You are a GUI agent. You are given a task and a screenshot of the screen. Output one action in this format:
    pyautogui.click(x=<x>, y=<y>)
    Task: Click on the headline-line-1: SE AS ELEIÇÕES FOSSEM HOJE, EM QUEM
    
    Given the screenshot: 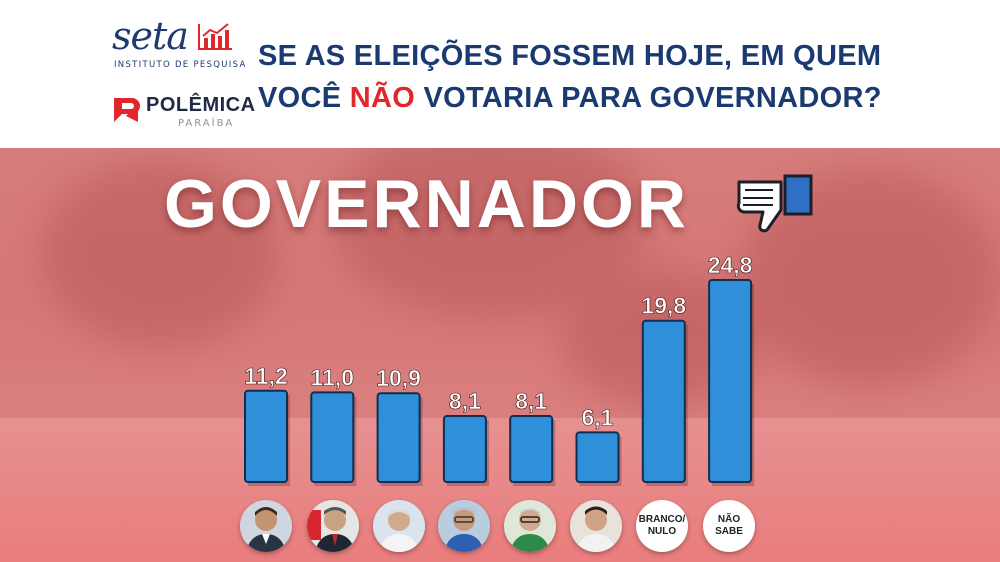 What is the action you would take?
    pyautogui.click(x=570, y=56)
    